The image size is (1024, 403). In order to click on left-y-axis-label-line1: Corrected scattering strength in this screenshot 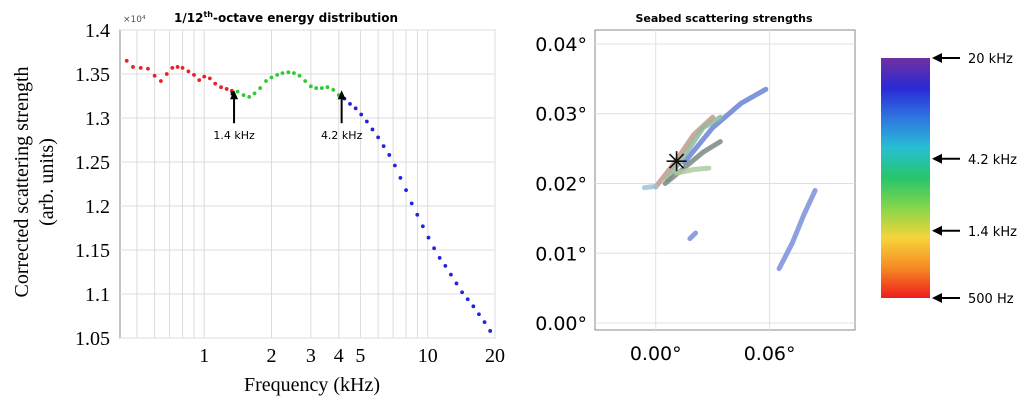, I will do `click(22, 181)`.